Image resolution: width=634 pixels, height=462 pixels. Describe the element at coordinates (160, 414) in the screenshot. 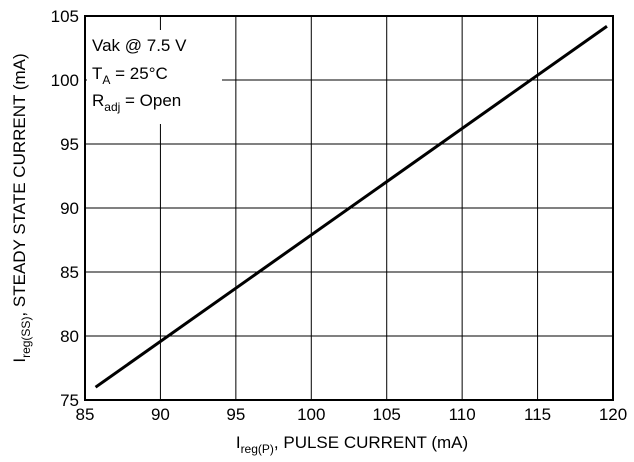

I see `x-tick-label: 90` at that location.